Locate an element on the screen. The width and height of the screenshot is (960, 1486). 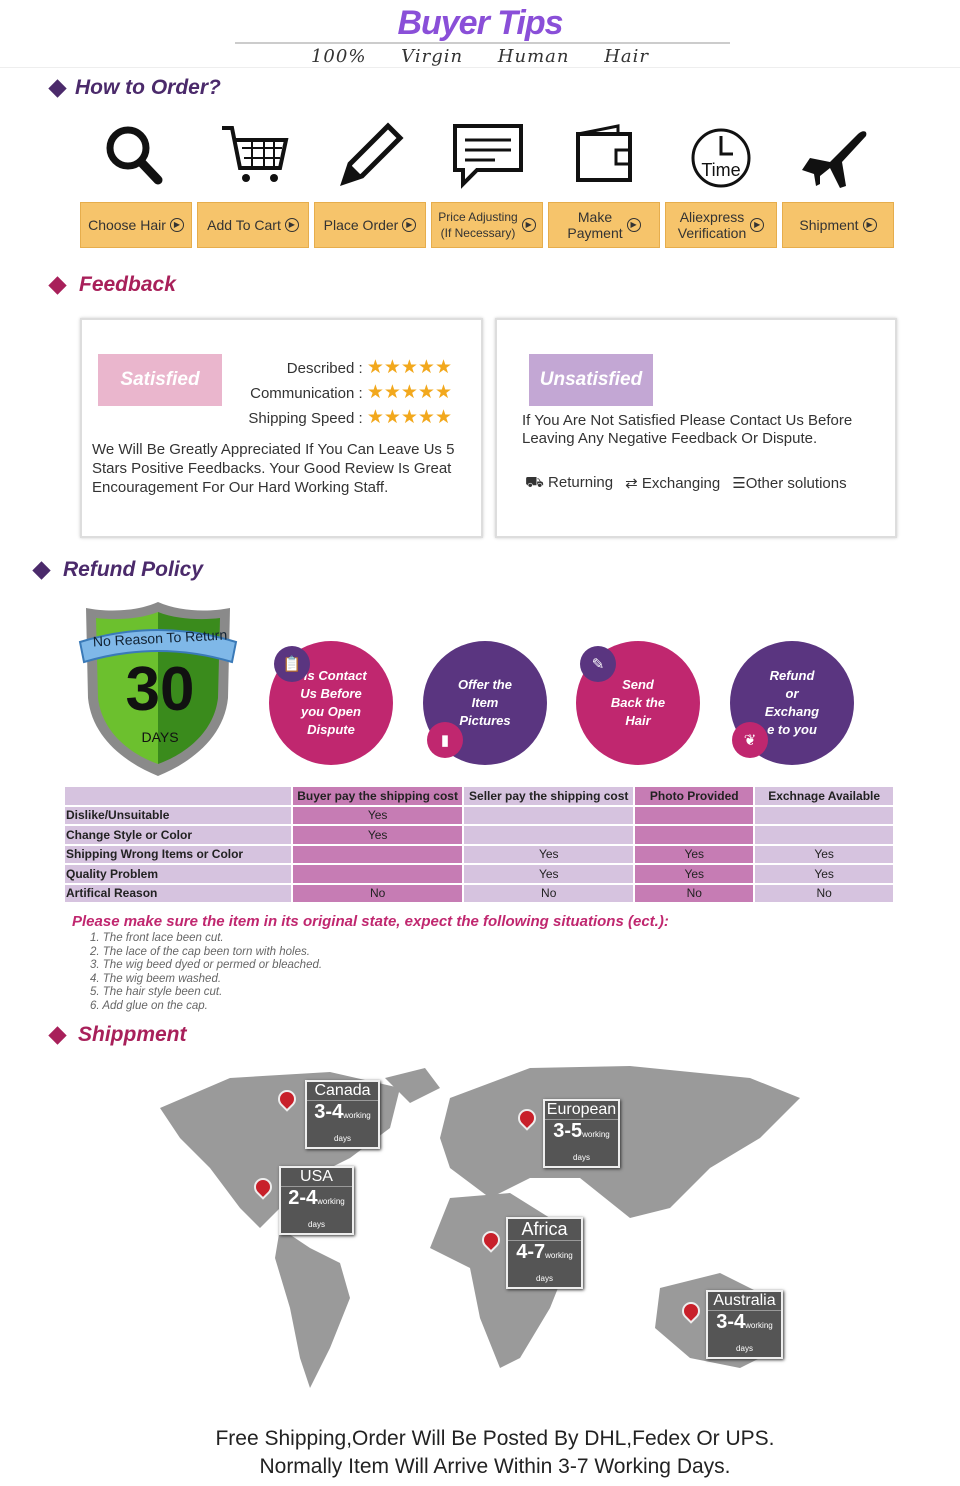
line: Item is located at coordinates (485, 702).